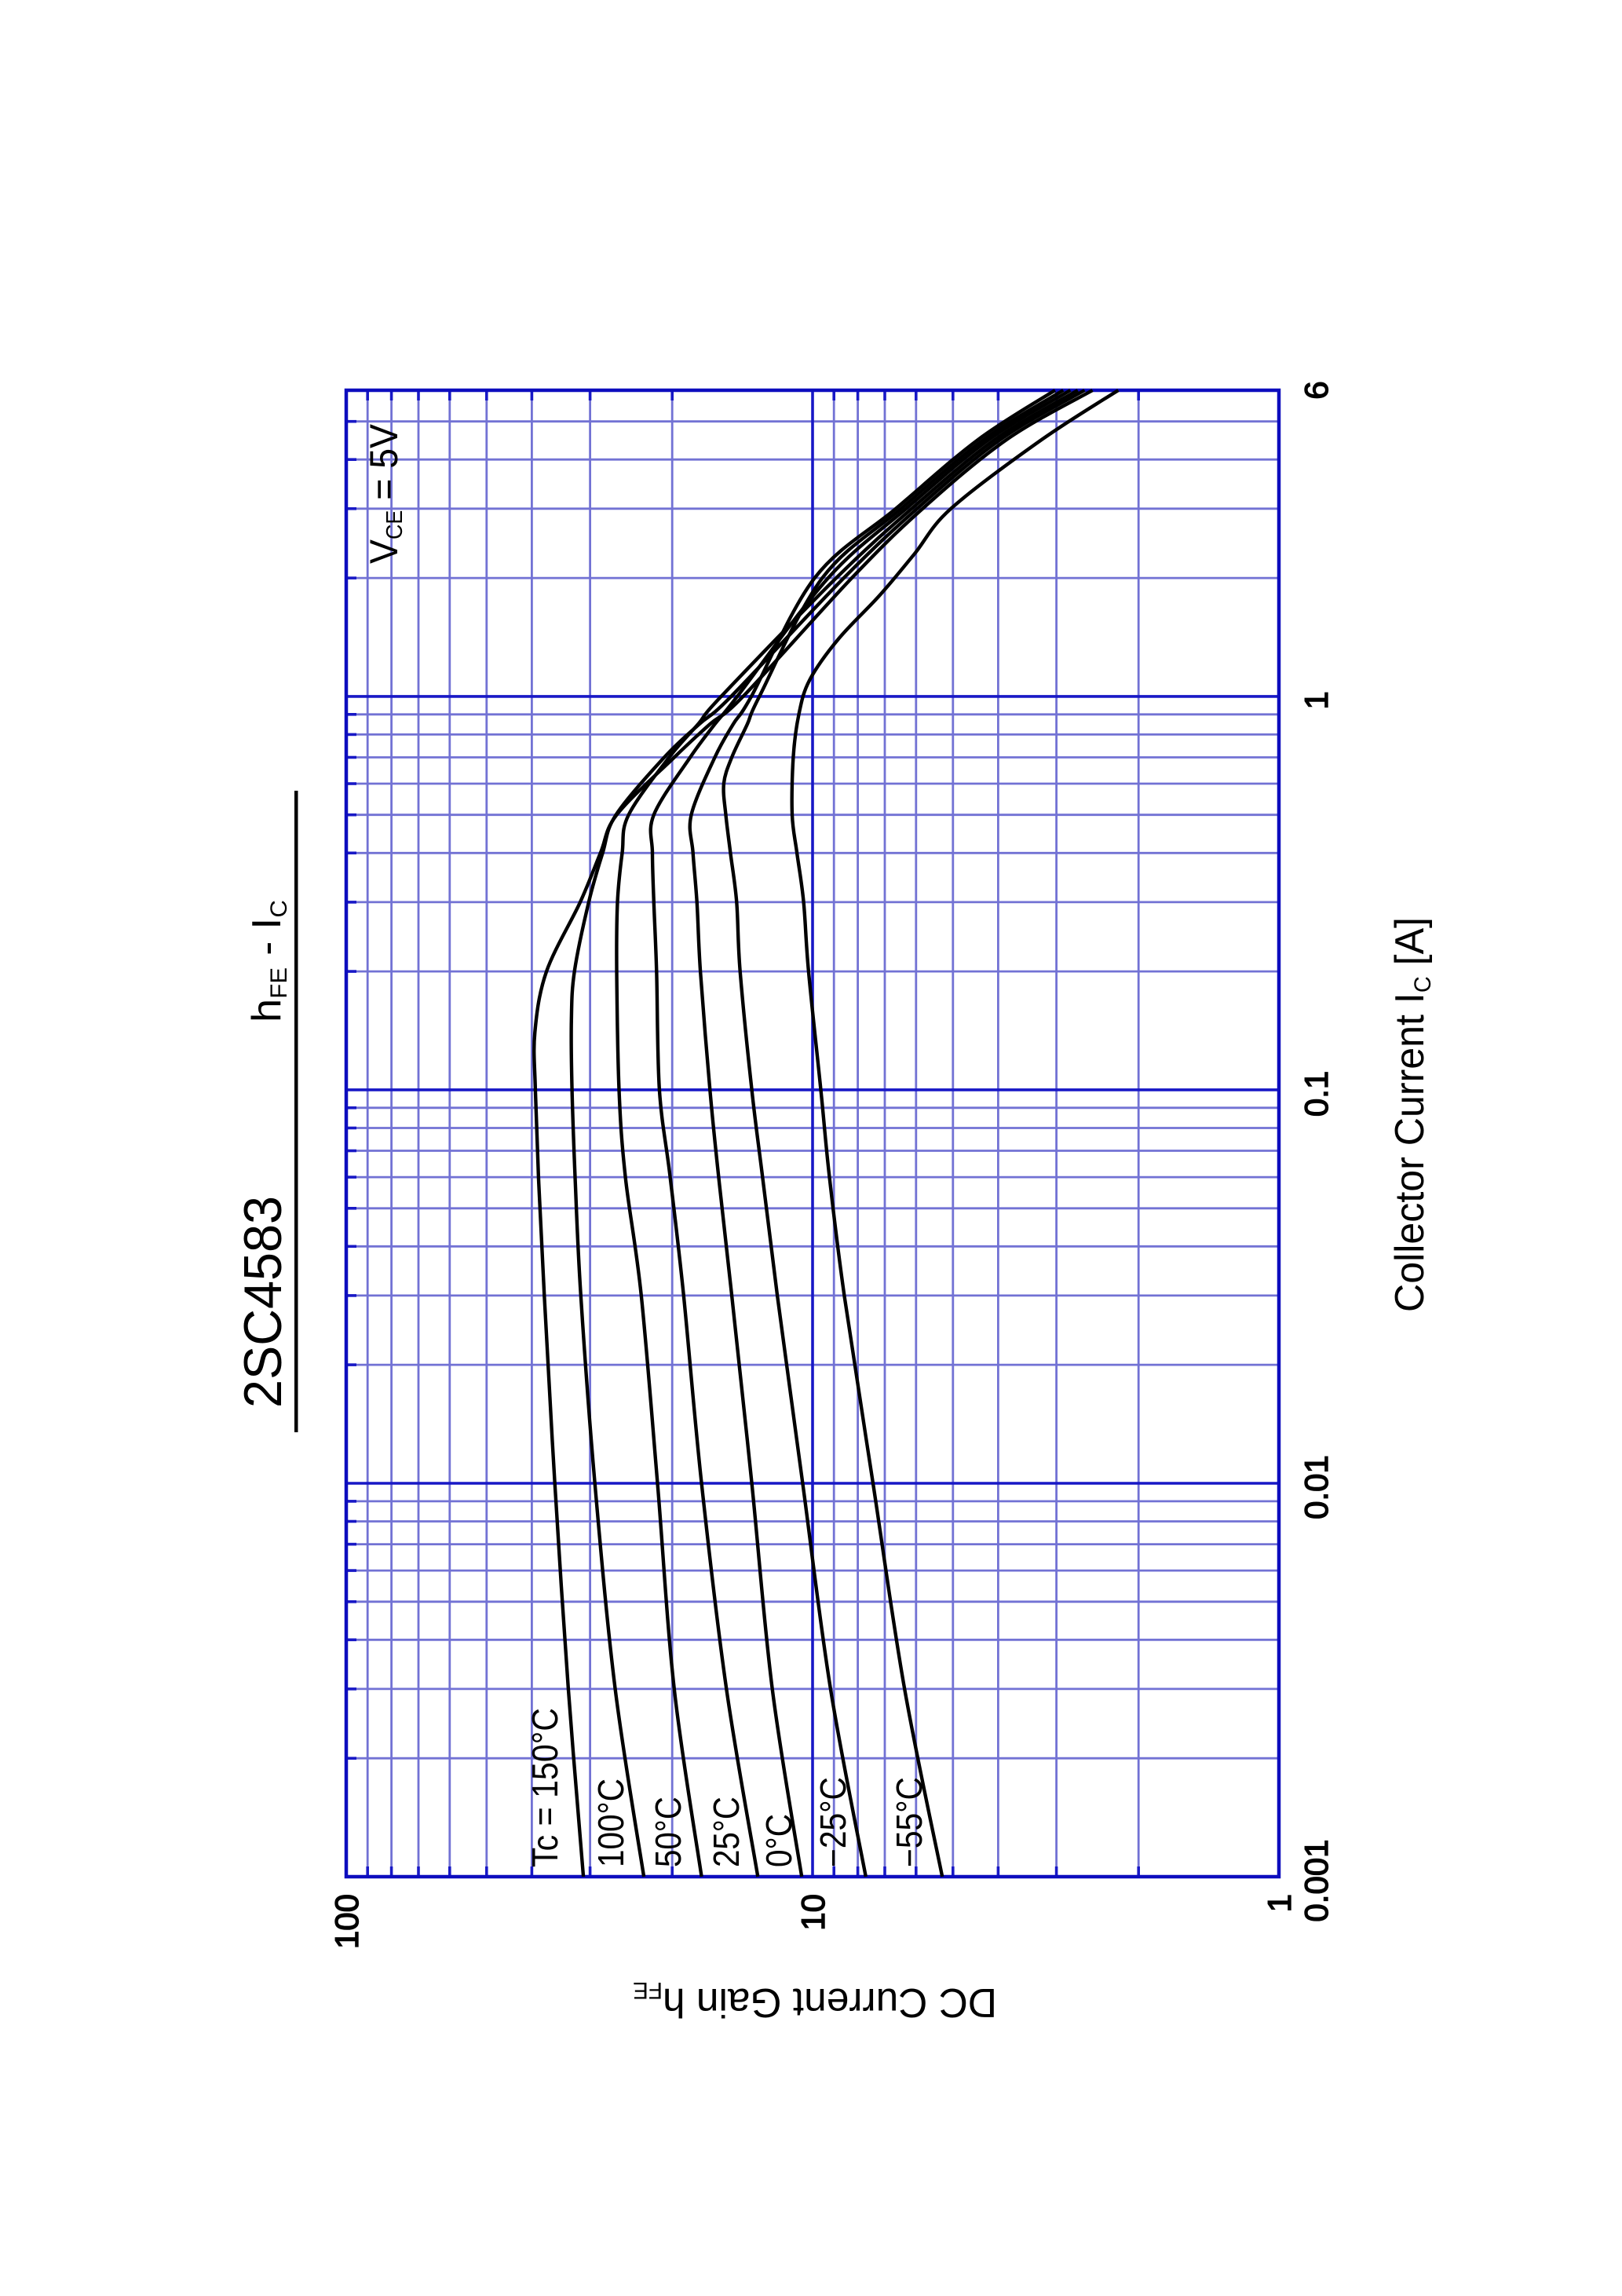 This screenshot has height=2296, width=1622. Describe the element at coordinates (726, 1832) in the screenshot. I see `svg-text: 25°C` at that location.